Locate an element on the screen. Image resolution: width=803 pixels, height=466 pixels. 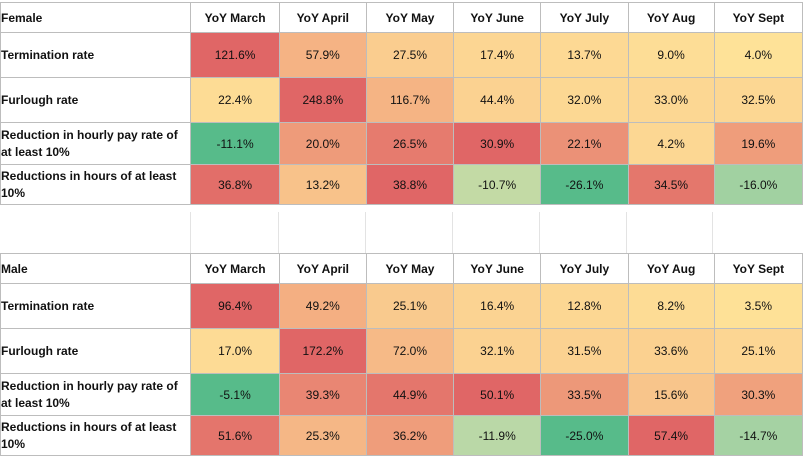
heatmap-cell: -10.7% is located at coordinates (497, 184).